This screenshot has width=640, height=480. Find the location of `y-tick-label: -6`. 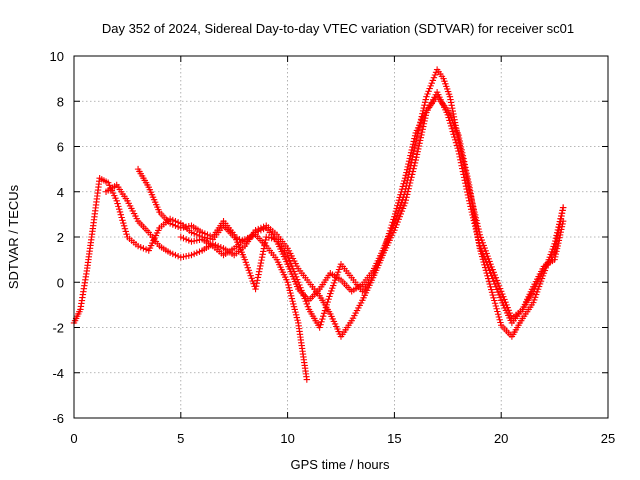

y-tick-label: -6 is located at coordinates (58, 418).